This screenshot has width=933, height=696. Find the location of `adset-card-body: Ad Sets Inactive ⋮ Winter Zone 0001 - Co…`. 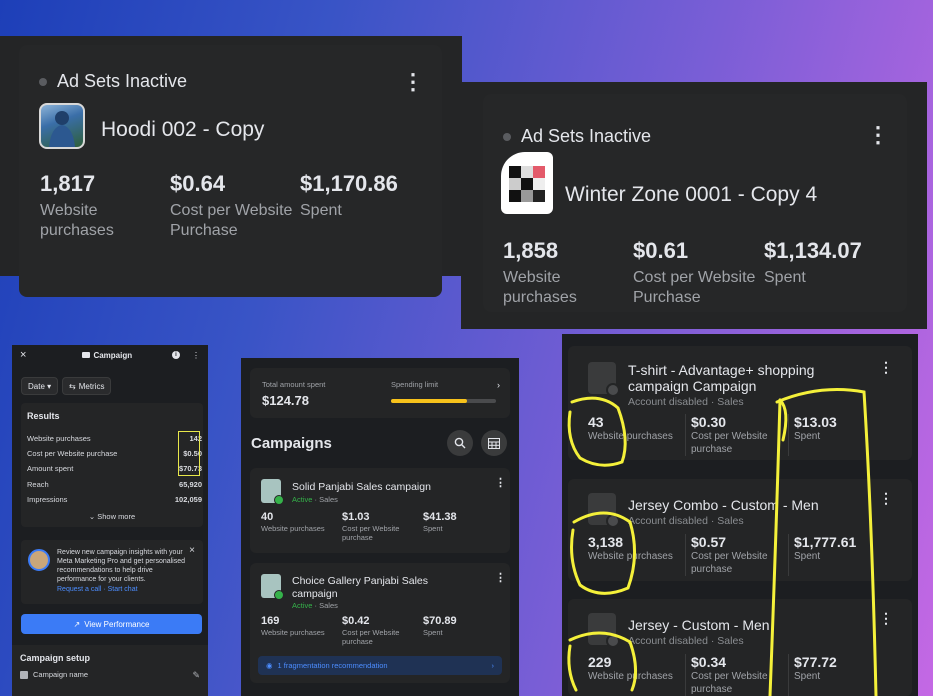

adset-card-body: Ad Sets Inactive ⋮ Winter Zone 0001 - Co… is located at coordinates (695, 203).